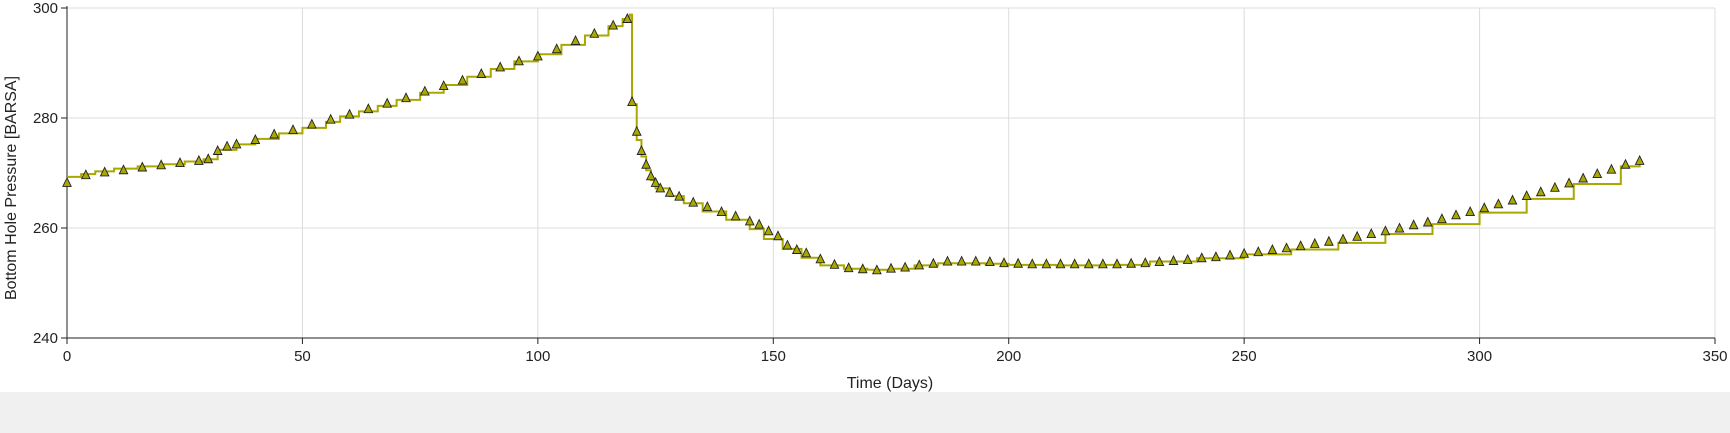 The height and width of the screenshot is (433, 1730). What do you see at coordinates (865, 412) in the screenshot?
I see `footer-panel` at bounding box center [865, 412].